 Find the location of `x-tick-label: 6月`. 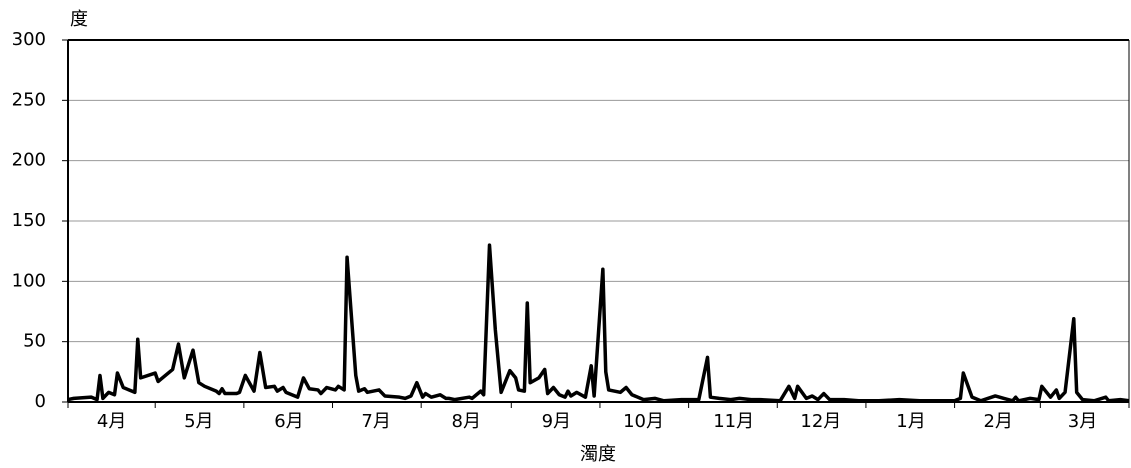

x-tick-label: 6月 is located at coordinates (288, 421).